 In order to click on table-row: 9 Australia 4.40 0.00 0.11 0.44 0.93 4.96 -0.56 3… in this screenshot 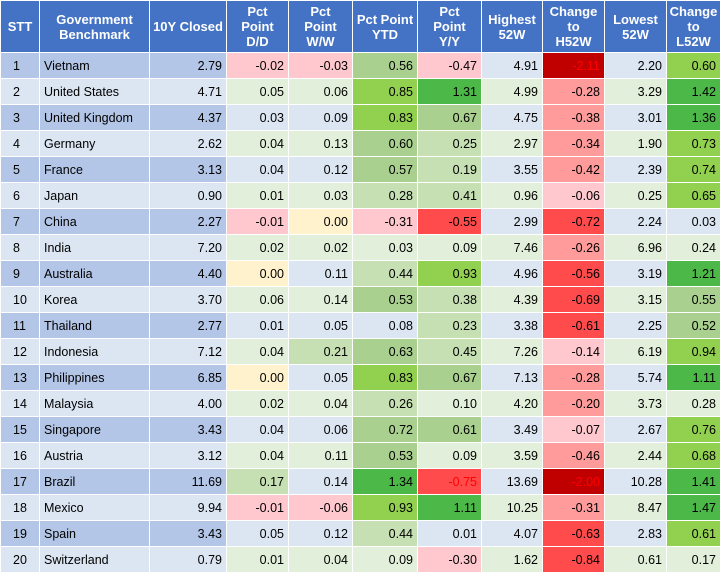, I will do `click(360, 273)`.